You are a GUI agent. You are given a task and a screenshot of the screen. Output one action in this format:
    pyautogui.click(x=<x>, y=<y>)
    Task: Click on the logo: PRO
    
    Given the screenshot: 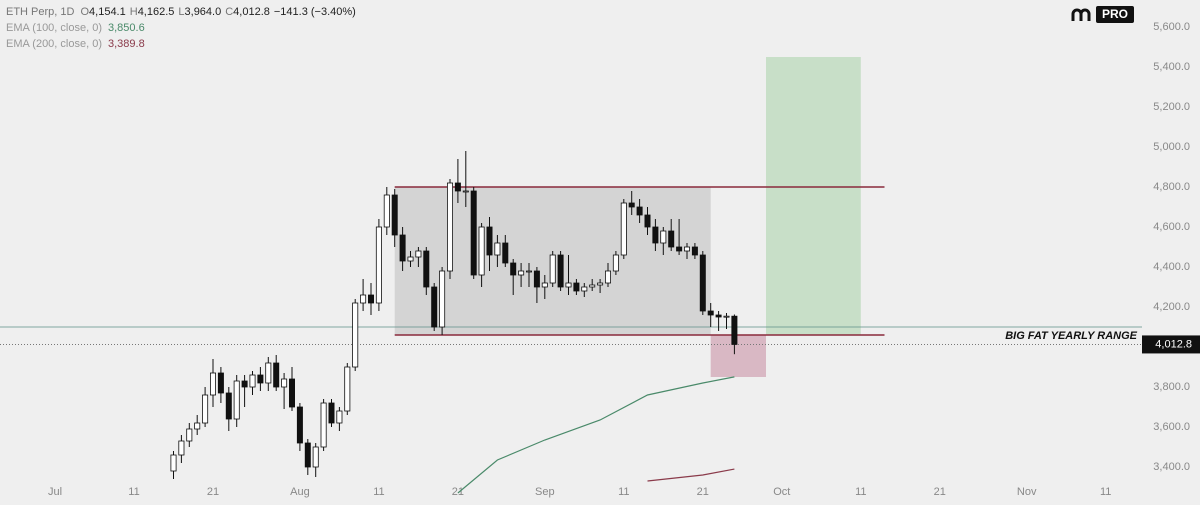 What is the action you would take?
    pyautogui.click(x=1102, y=14)
    